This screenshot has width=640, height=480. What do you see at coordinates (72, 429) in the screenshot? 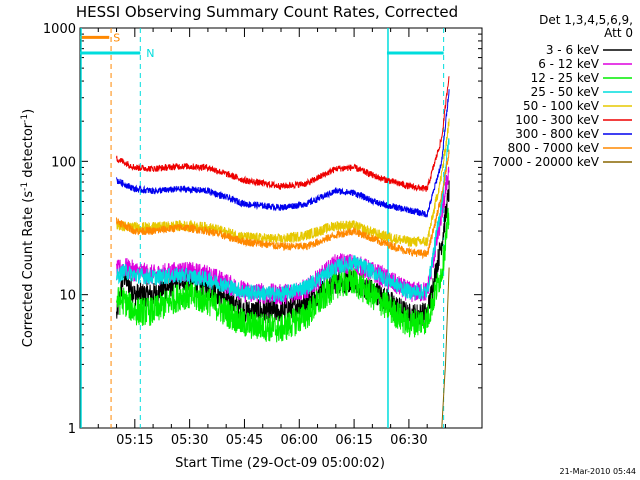
I see `y-tick-label: 1` at bounding box center [72, 429].